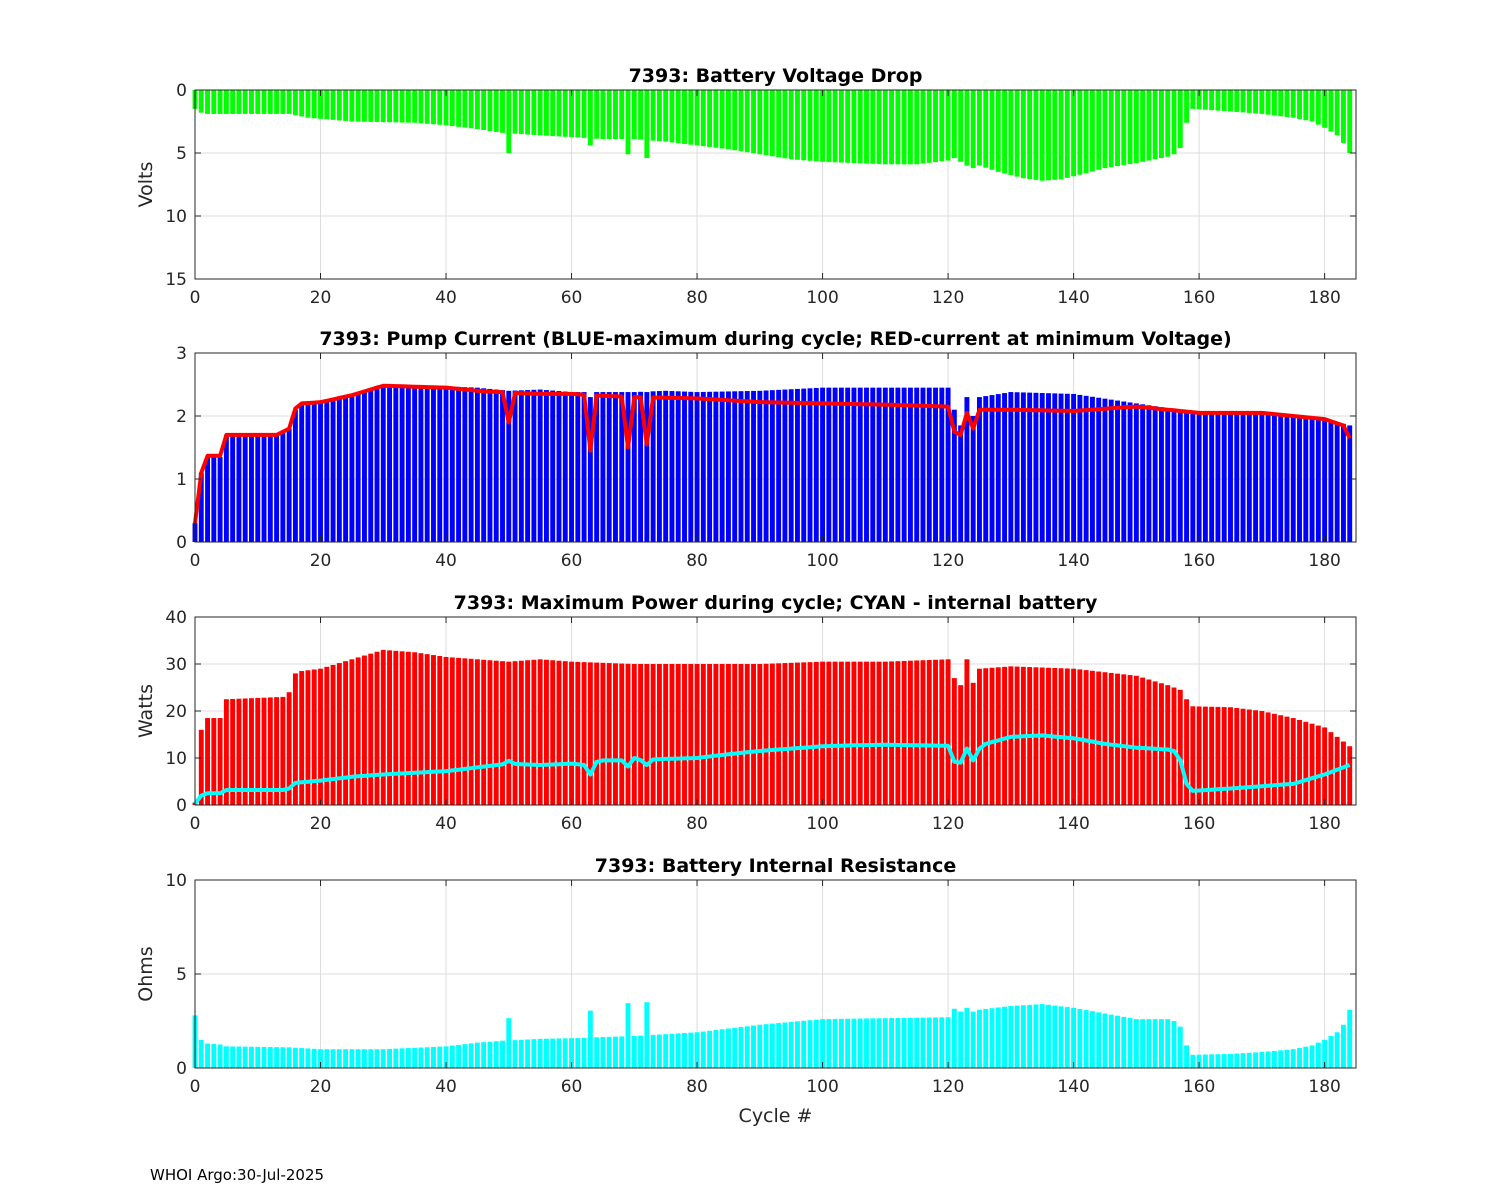 The width and height of the screenshot is (1500, 1200). What do you see at coordinates (446, 561) in the screenshot?
I see `x-tick-label: 40` at bounding box center [446, 561].